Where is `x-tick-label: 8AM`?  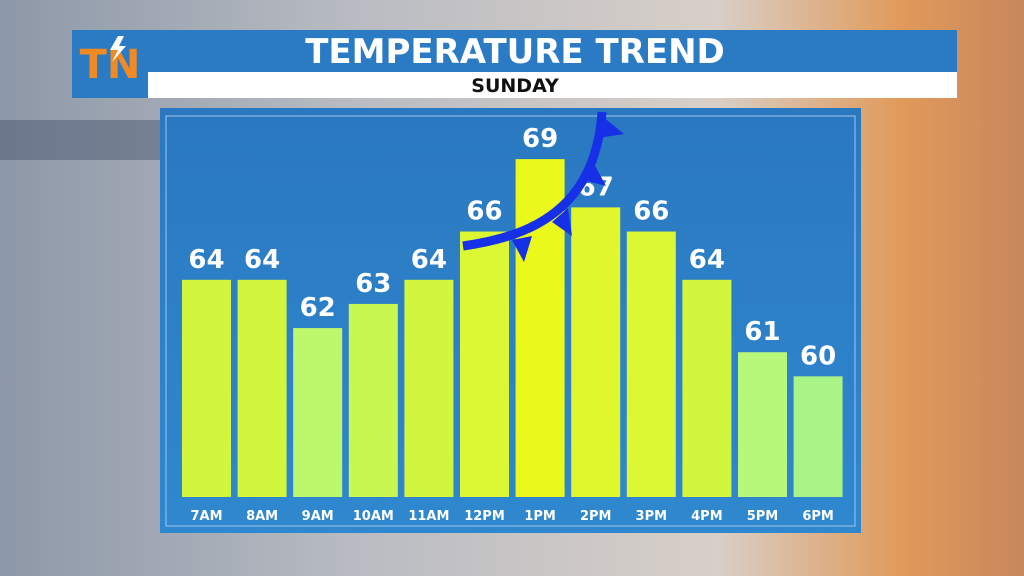 x-tick-label: 8AM is located at coordinates (262, 516).